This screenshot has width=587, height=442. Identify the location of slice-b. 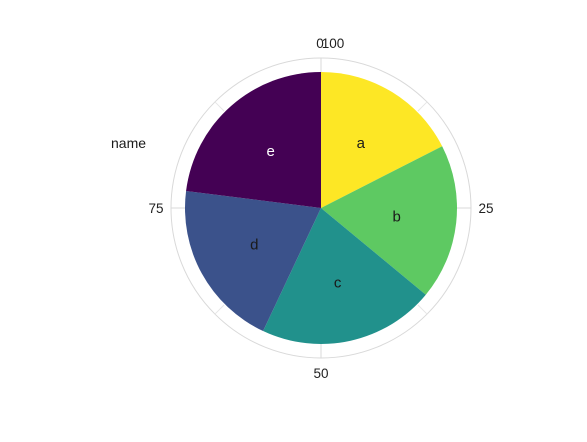
(389, 220).